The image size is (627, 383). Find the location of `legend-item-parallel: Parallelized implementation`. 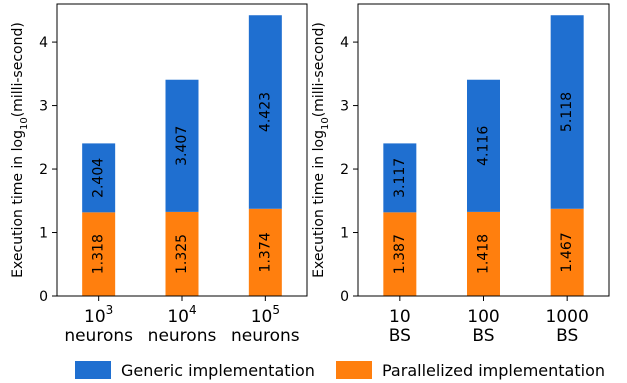

legend-item-parallel: Parallelized implementation is located at coordinates (470, 370).